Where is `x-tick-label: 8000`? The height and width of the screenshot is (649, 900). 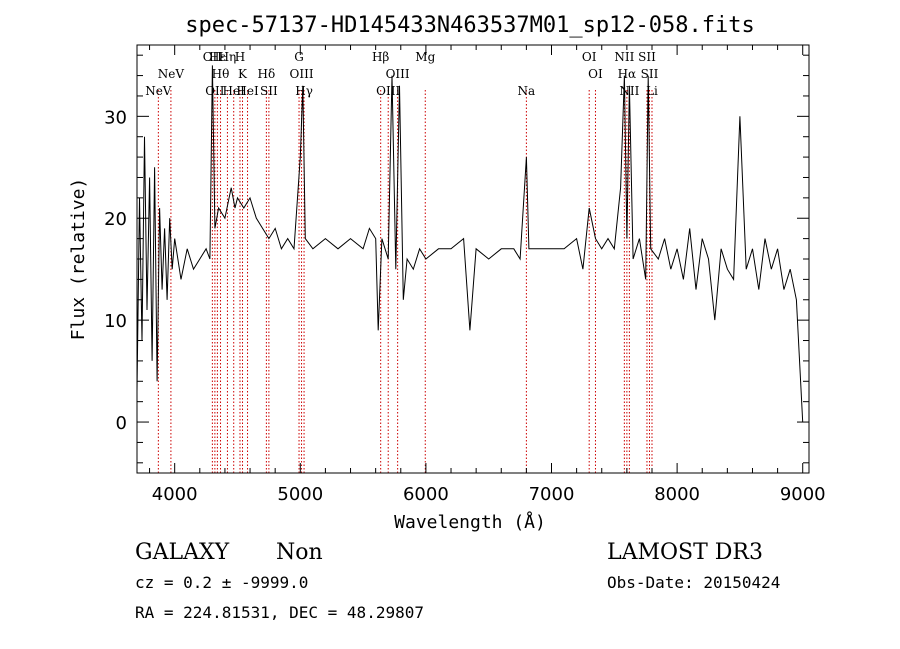 x-tick-label: 8000 is located at coordinates (677, 494).